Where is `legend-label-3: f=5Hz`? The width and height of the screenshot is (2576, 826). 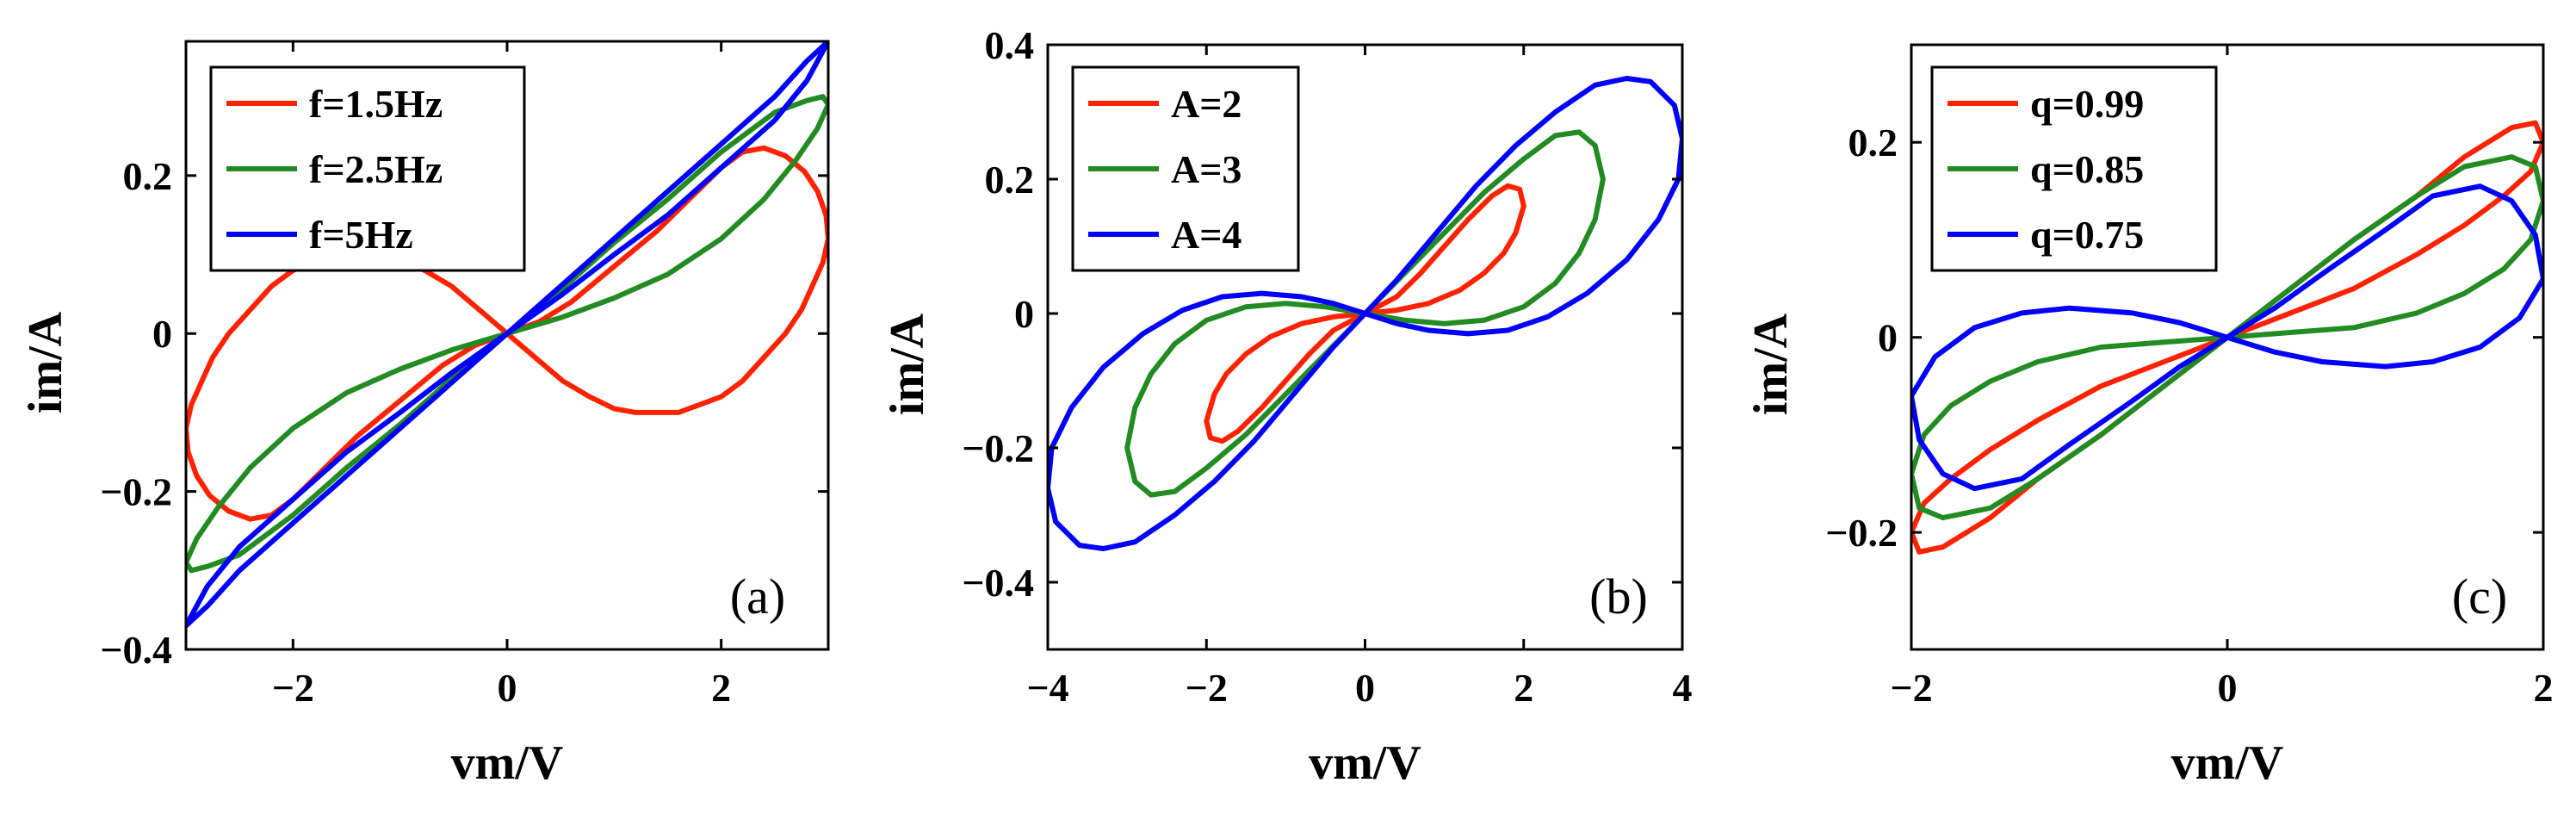
legend-label-3: f=5Hz is located at coordinates (361, 235).